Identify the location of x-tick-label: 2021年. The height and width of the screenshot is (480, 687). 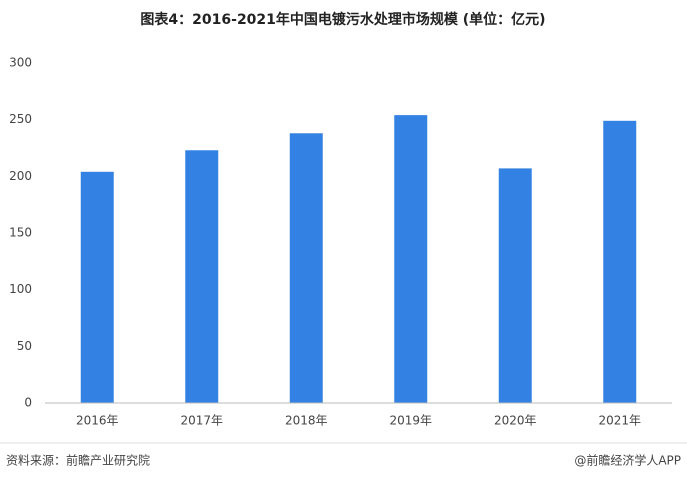
(619, 421).